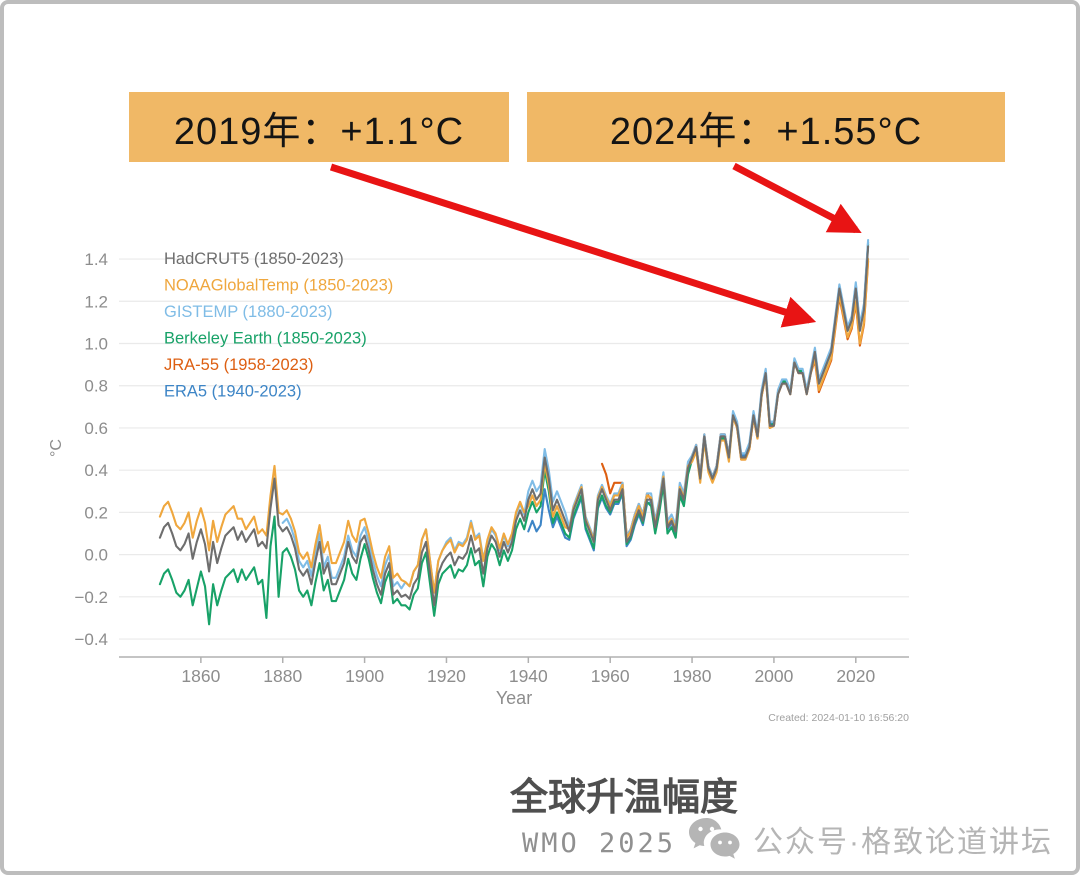 This screenshot has height=879, width=1080. Describe the element at coordinates (623, 798) in the screenshot. I see `slide-title: 全球升温幅度` at that location.